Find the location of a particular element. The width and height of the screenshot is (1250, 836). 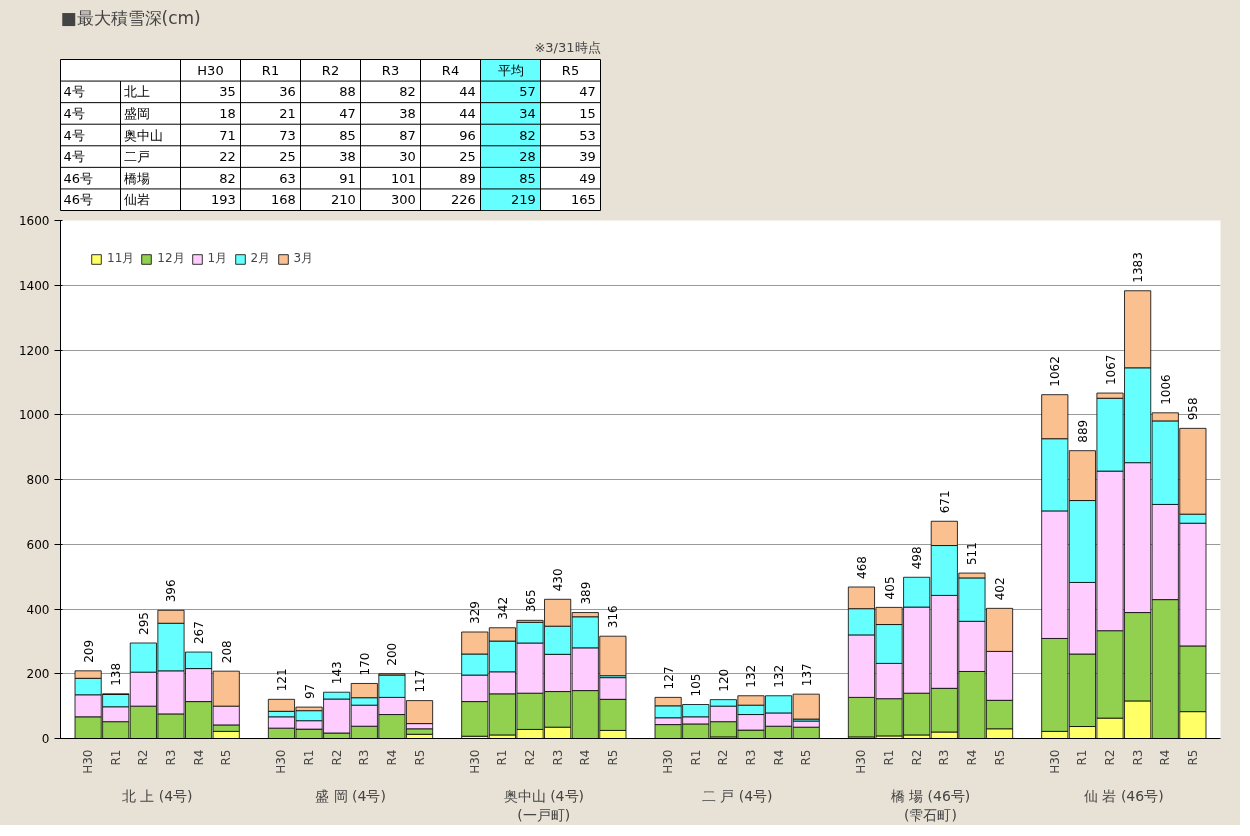

data-label: 22 is located at coordinates (227, 157).